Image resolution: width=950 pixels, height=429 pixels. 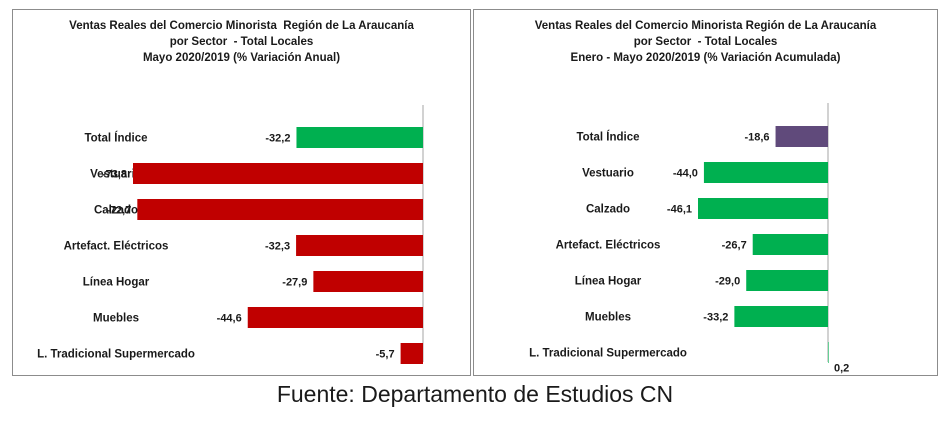 I want to click on data-label: -26,7, so click(x=734, y=246).